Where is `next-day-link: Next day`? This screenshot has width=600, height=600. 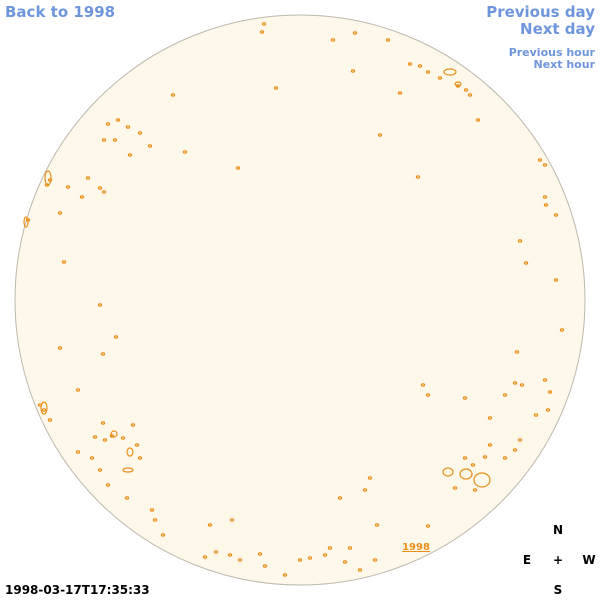
next-day-link: Next day is located at coordinates (557, 29).